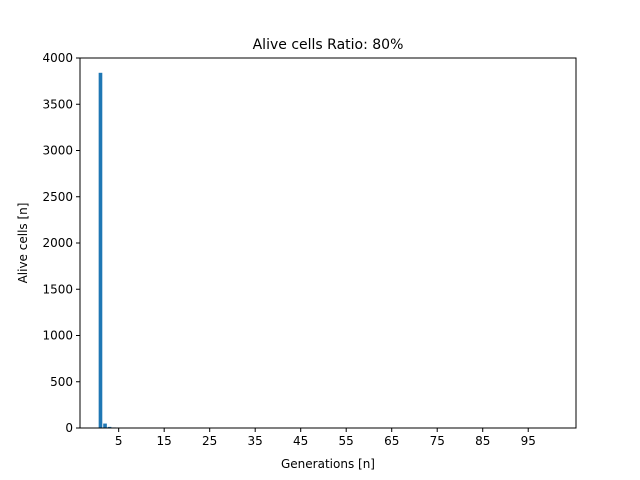 This screenshot has height=480, width=640. What do you see at coordinates (119, 441) in the screenshot?
I see `x-tick-label: 5` at bounding box center [119, 441].